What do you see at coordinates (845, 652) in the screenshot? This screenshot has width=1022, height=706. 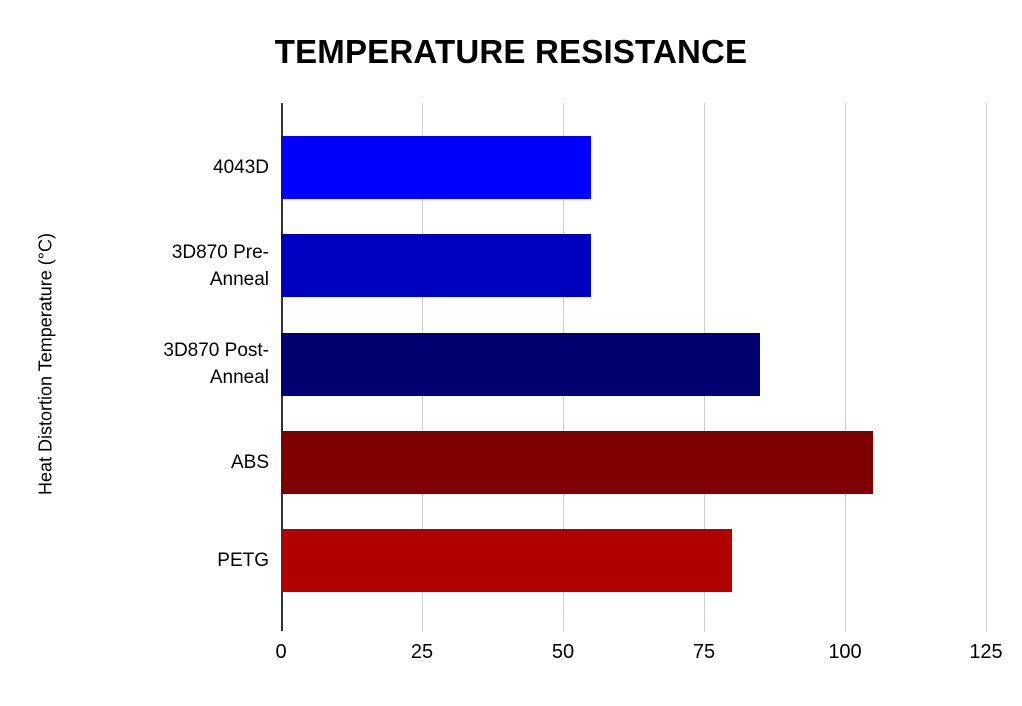 I see `x-tick-label: 100` at bounding box center [845, 652].